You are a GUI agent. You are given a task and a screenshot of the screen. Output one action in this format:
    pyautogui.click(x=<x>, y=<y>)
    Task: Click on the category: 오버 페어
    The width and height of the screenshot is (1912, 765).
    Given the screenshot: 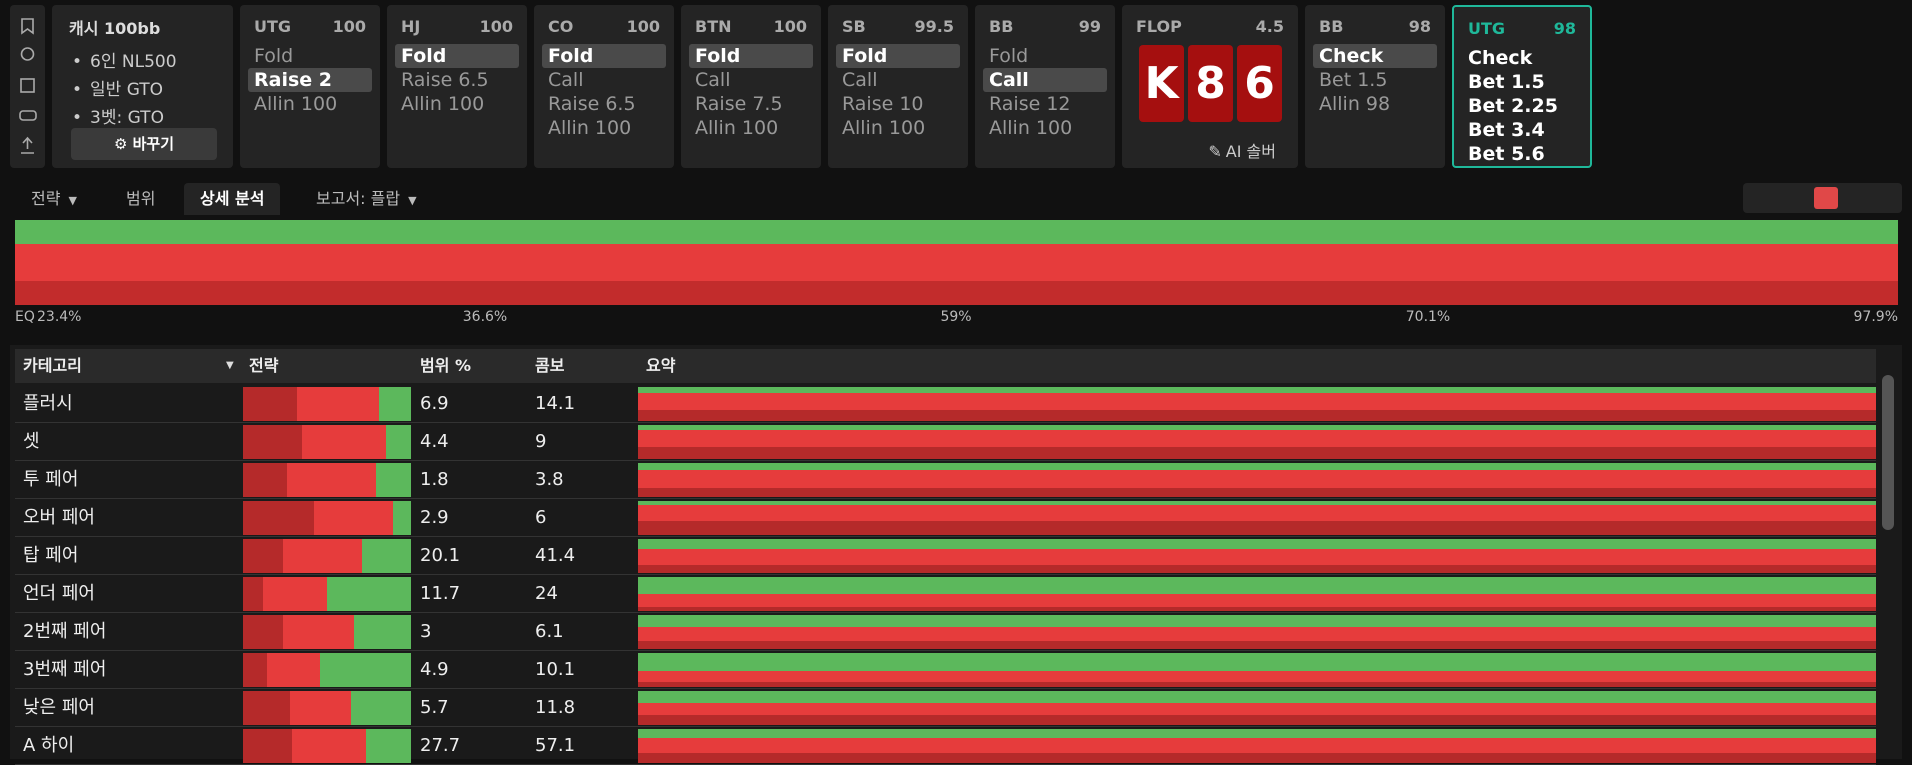 What is the action you would take?
    pyautogui.click(x=59, y=517)
    